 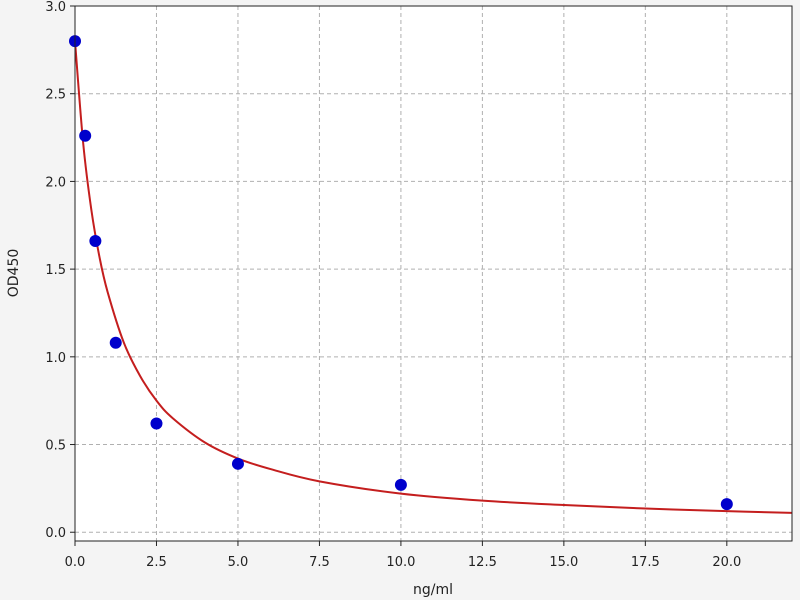 I want to click on y-tick-label: 2.5, so click(x=55, y=95).